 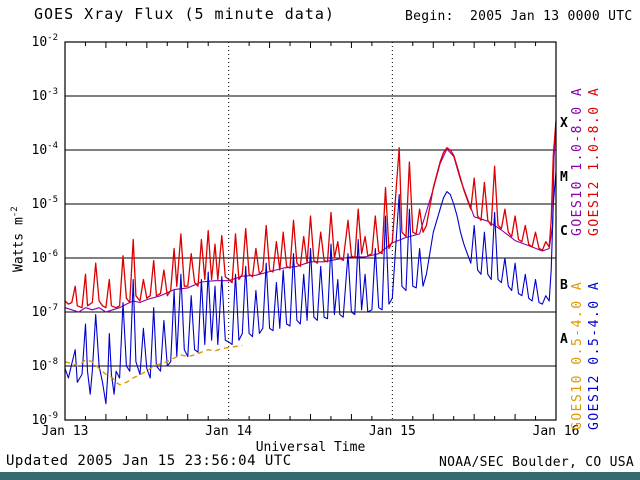 What do you see at coordinates (184, 14) in the screenshot?
I see `chart-title: GOES Xray Flux (5 minute data)` at bounding box center [184, 14].